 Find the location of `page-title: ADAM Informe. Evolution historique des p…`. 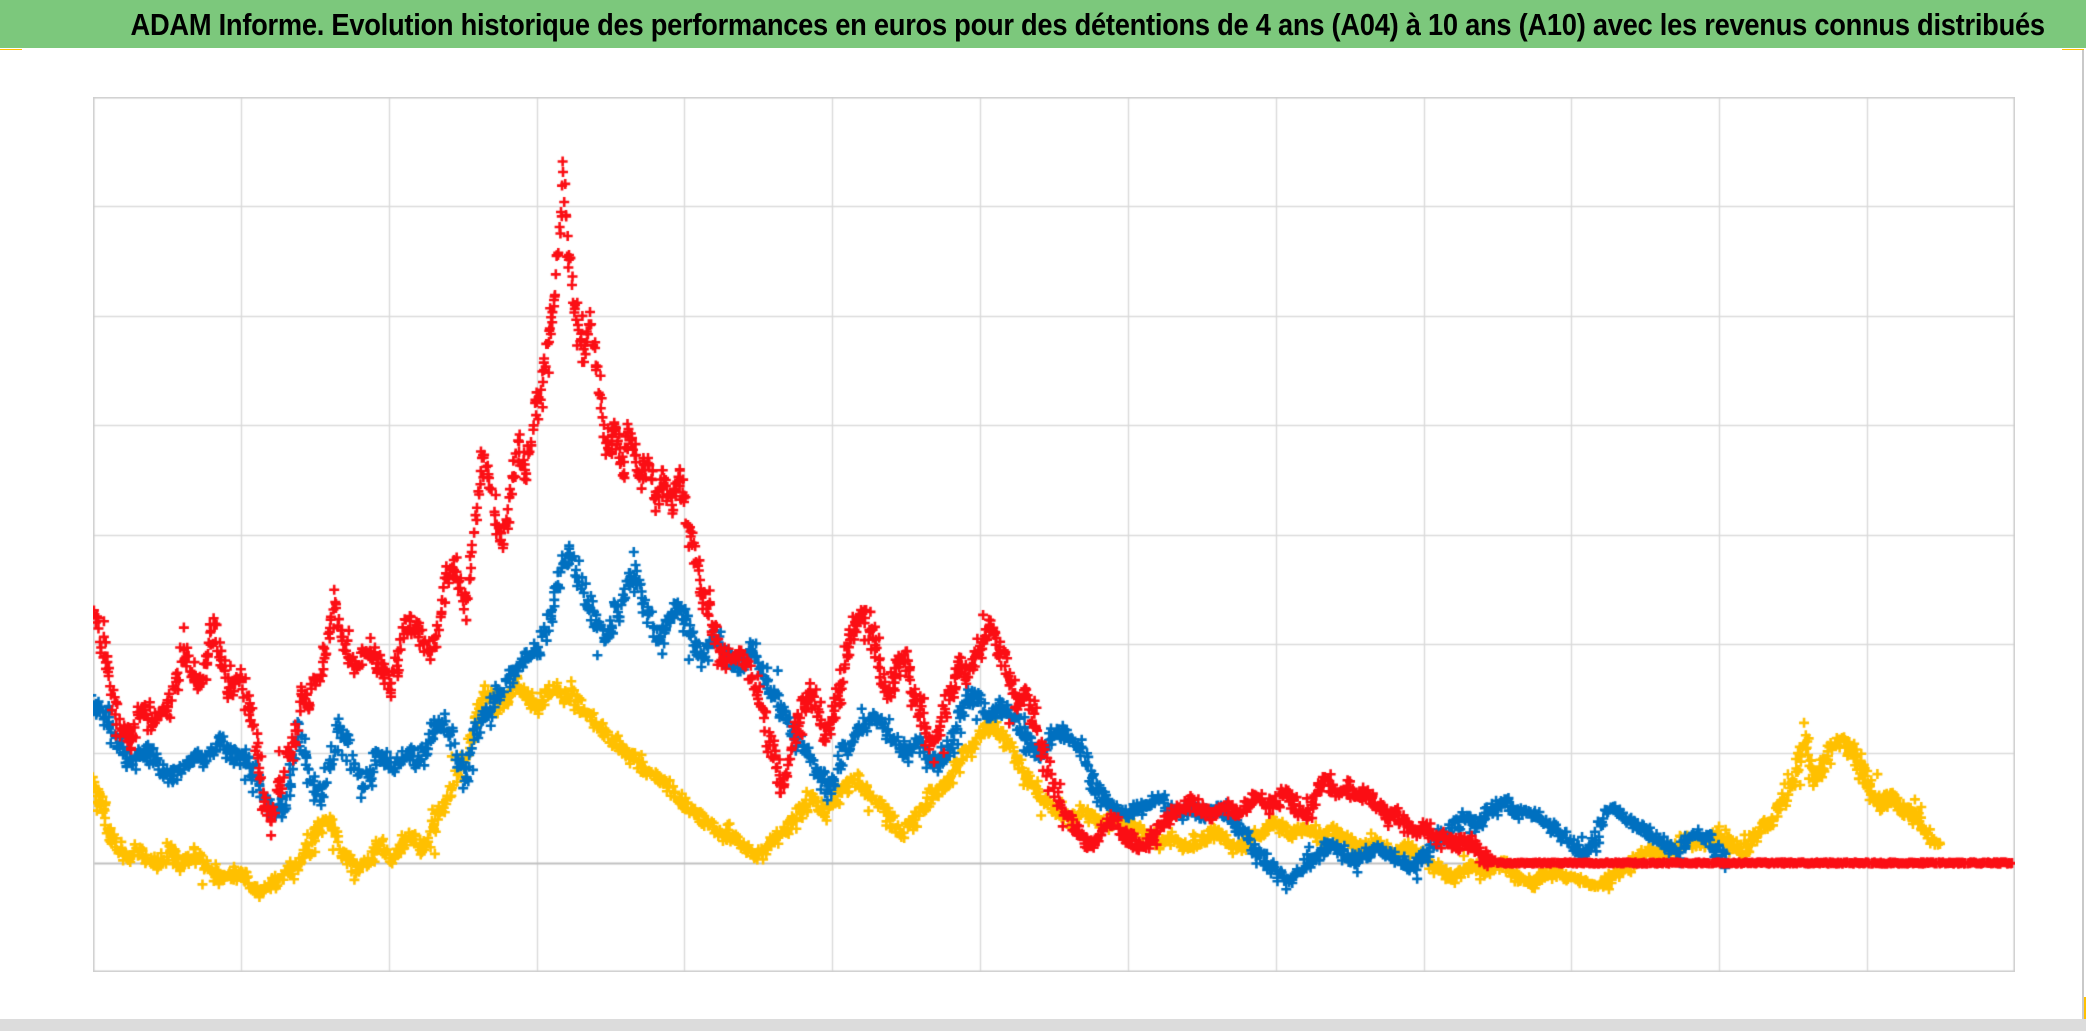

page-title: ADAM Informe. Evolution historique des p… is located at coordinates (1088, 24).